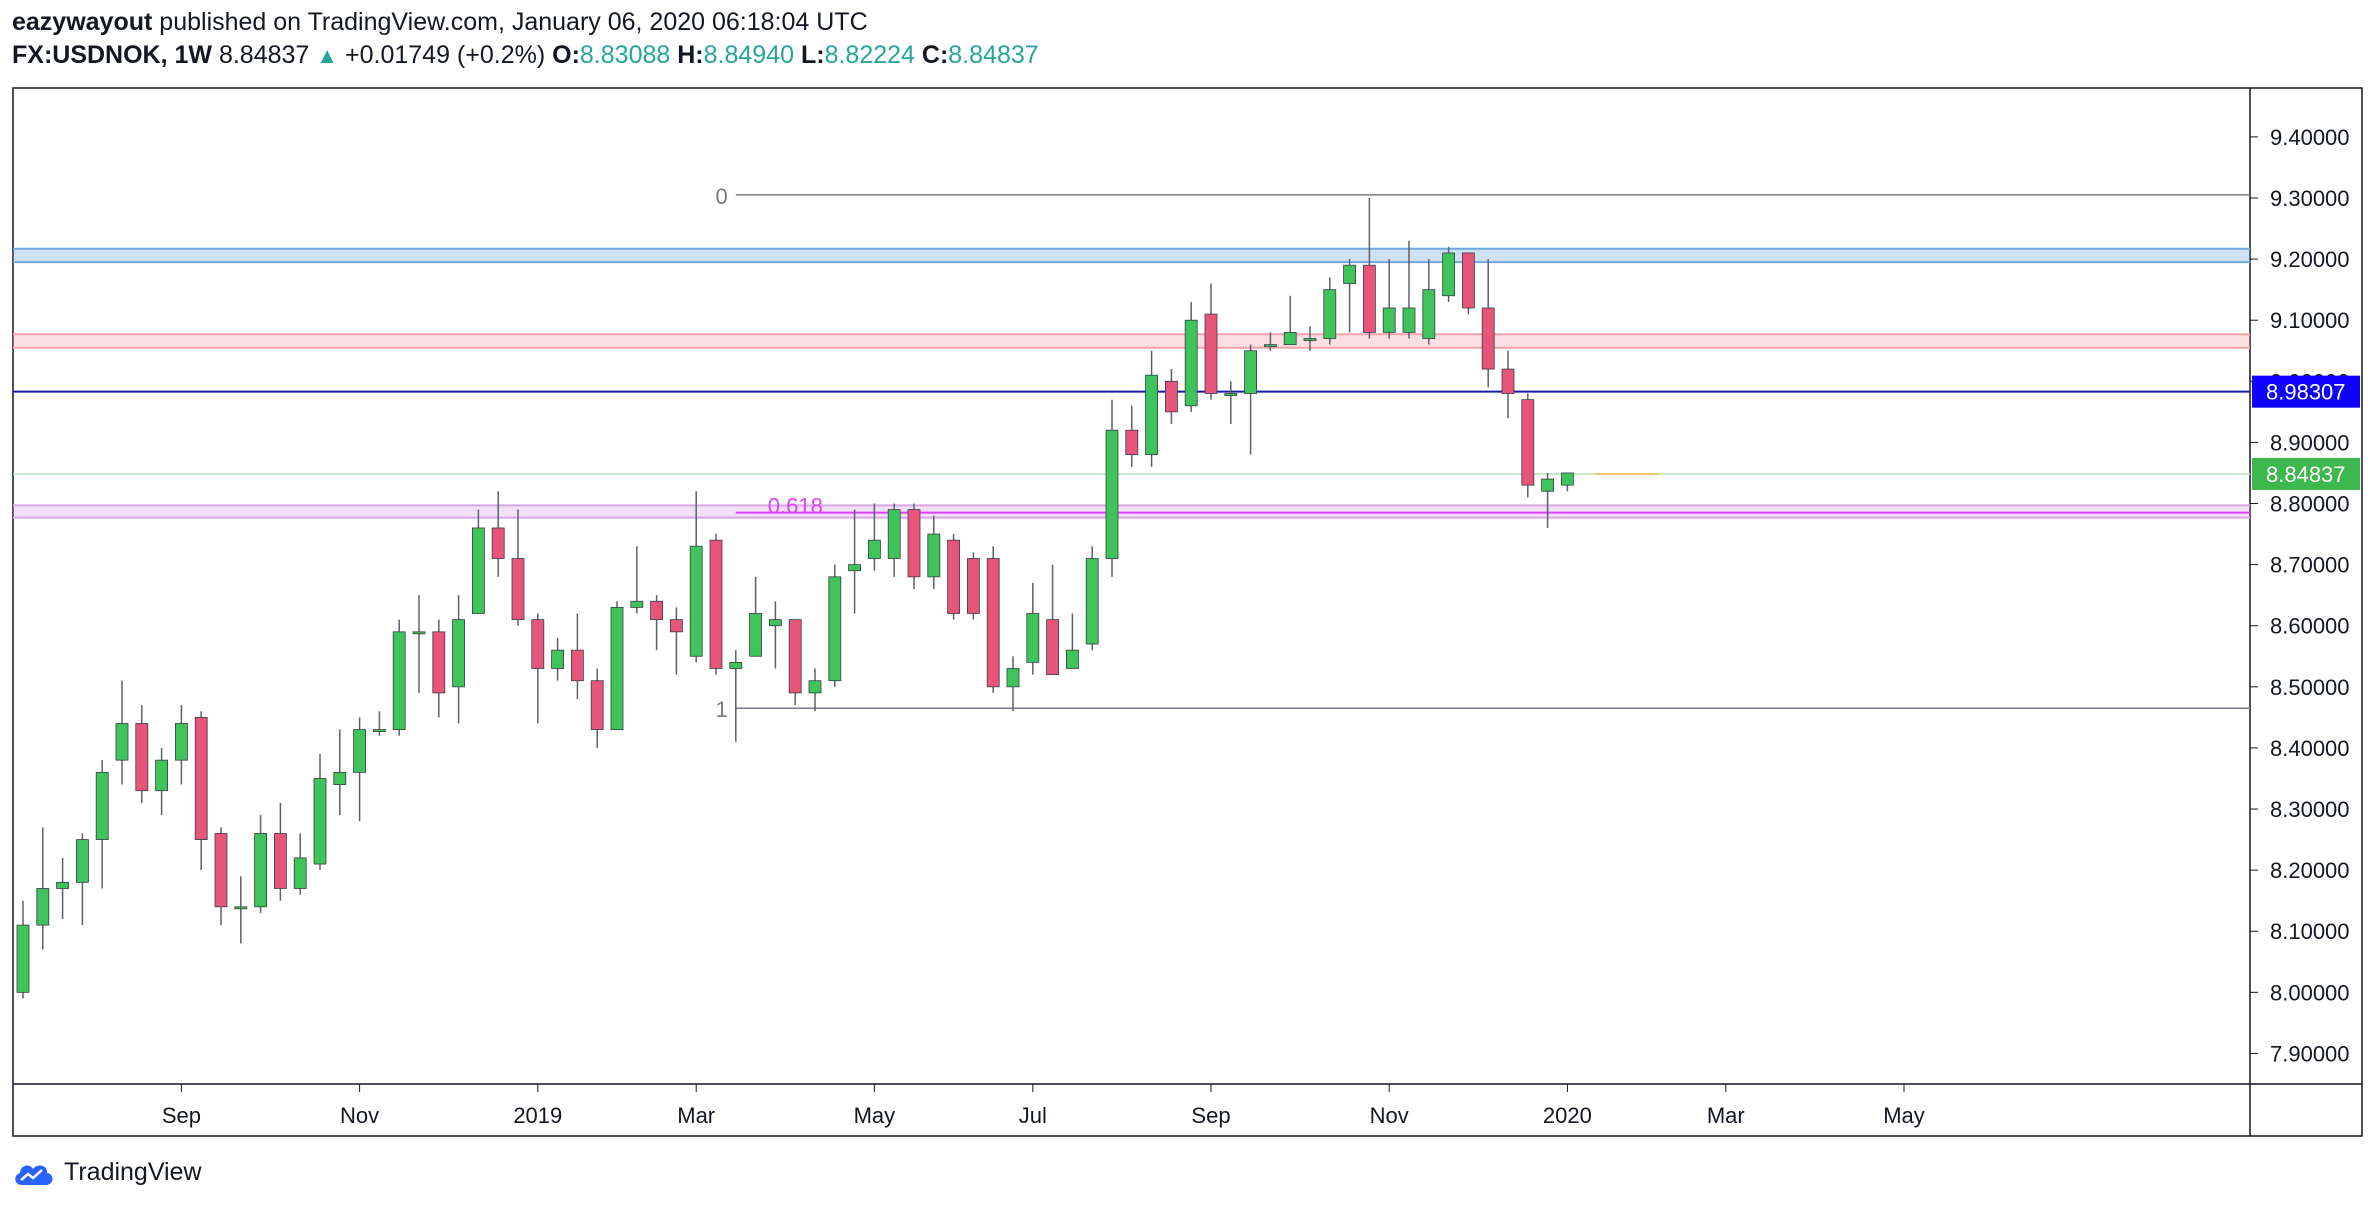 The width and height of the screenshot is (2376, 1212). I want to click on price-badge, so click(2306, 473).